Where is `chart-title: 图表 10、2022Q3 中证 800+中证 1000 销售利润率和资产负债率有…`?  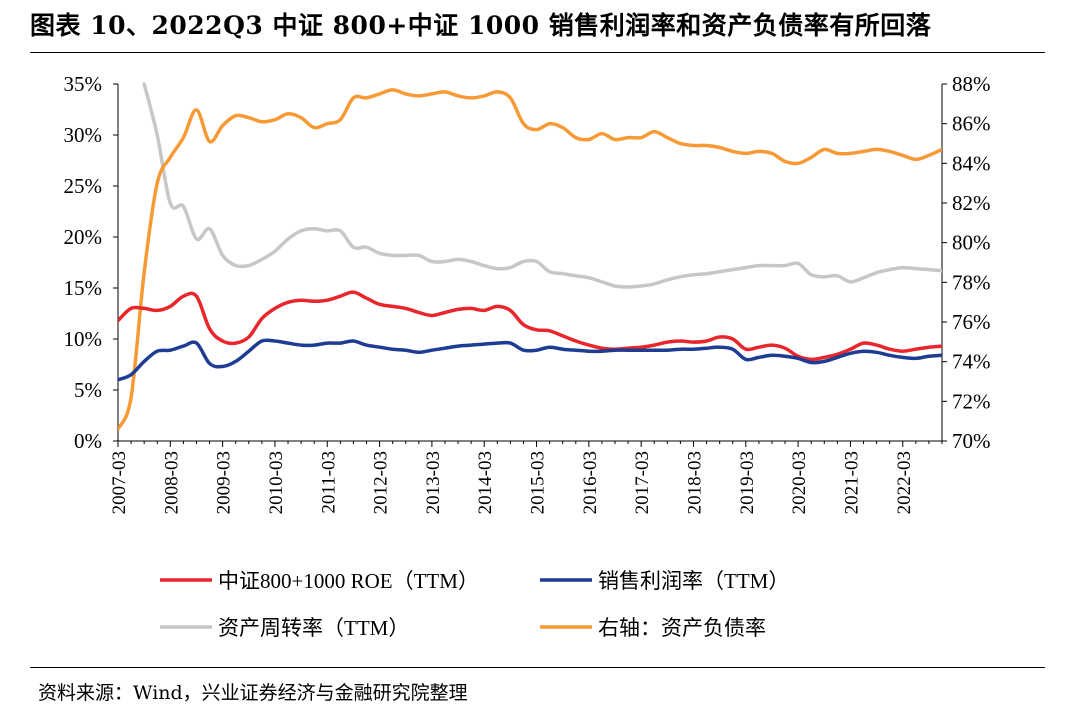 chart-title: 图表 10、2022Q3 中证 800+中证 1000 销售利润率和资产负债率有… is located at coordinates (481, 25).